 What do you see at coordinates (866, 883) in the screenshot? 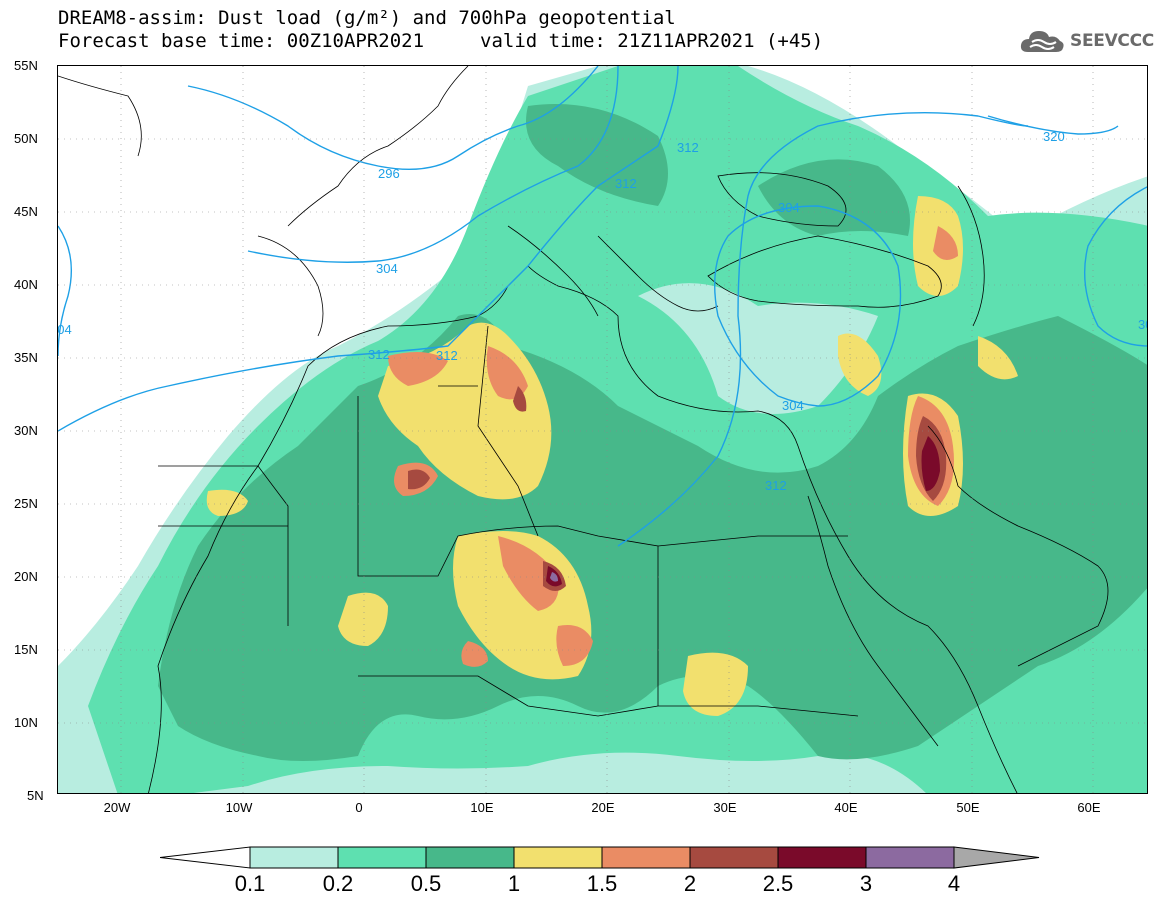
I see `colorbar-tick-label: 3` at bounding box center [866, 883].